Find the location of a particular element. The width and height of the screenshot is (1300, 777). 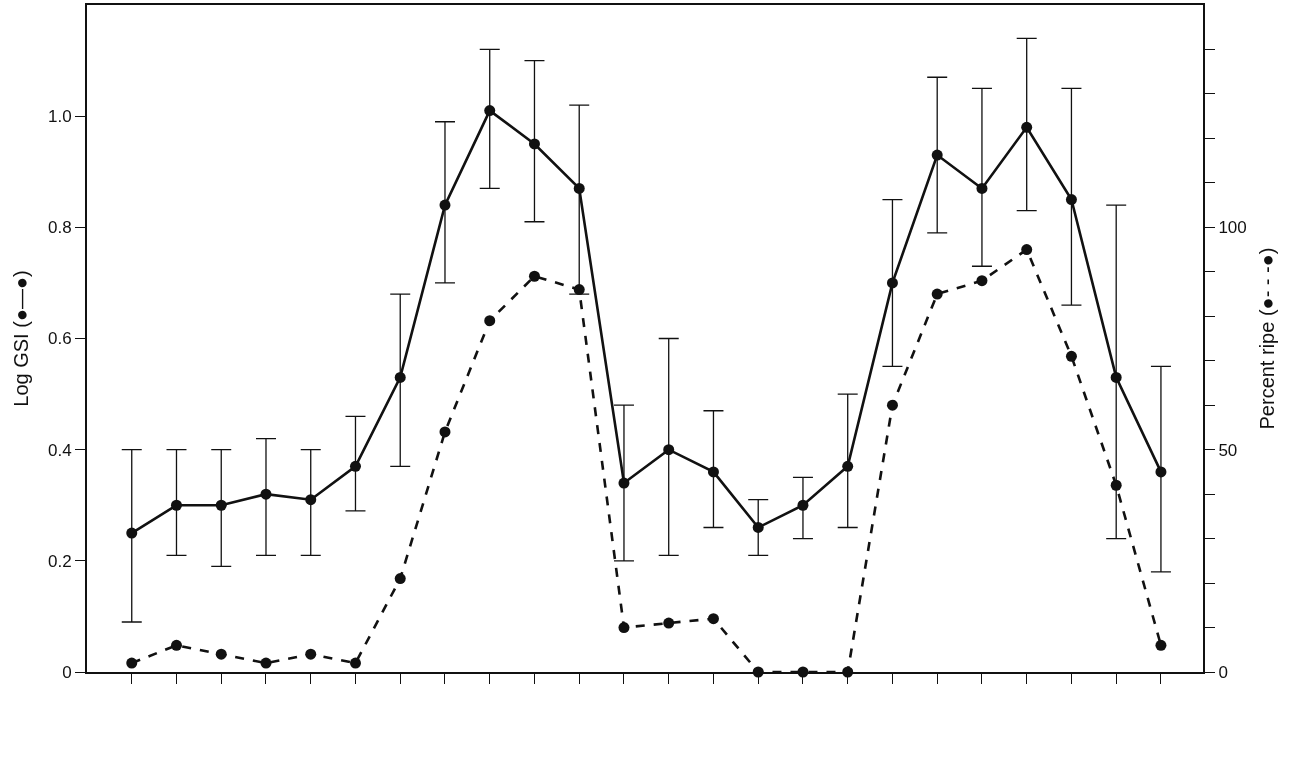

y-axis-title: Log GSI (●—●) is located at coordinates (20, 338).